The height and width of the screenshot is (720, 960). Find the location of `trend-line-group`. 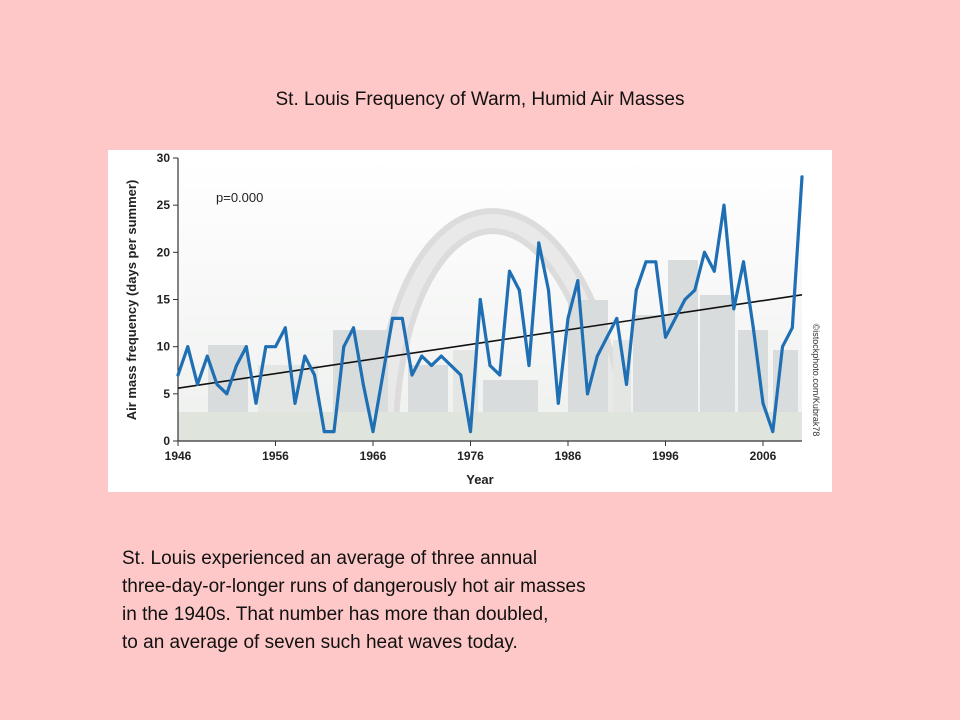

trend-line-group is located at coordinates (490, 341).